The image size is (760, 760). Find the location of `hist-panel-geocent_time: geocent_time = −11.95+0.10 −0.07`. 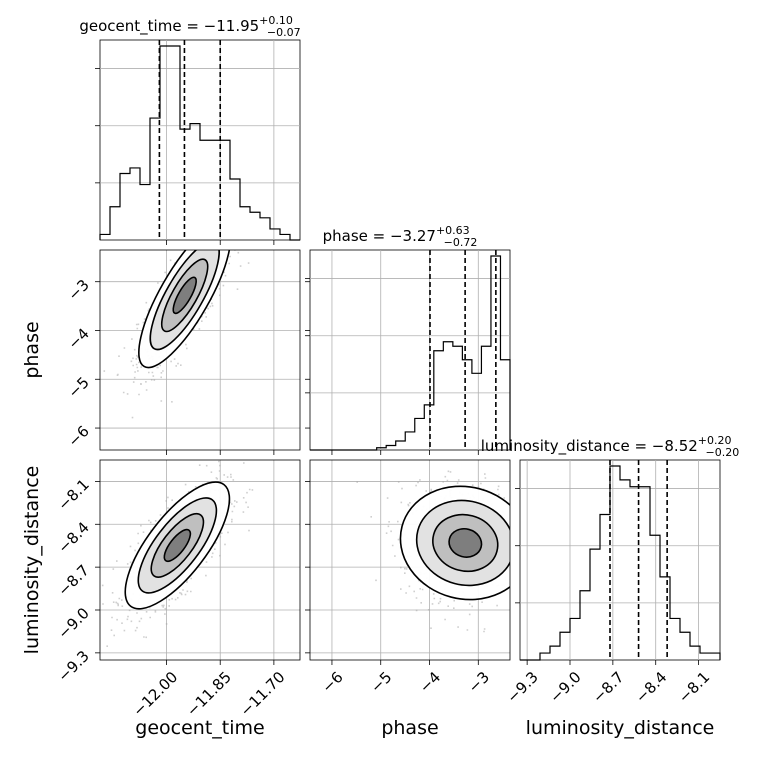

hist-panel-geocent_time: geocent_time = −11.95+0.10 −0.07 is located at coordinates (190, 127).